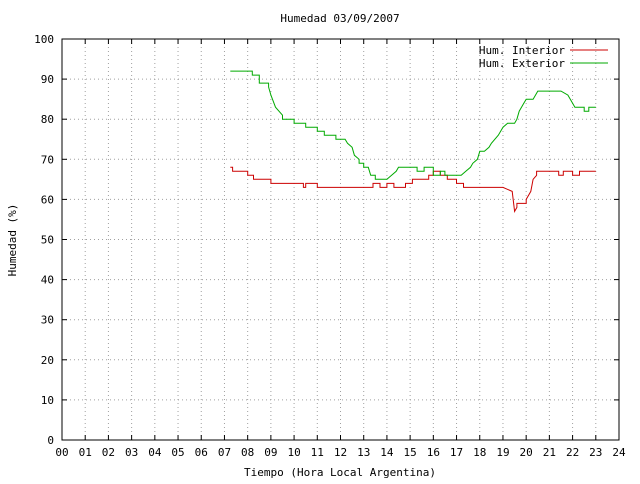 The height and width of the screenshot is (484, 640). Describe the element at coordinates (317, 452) in the screenshot. I see `x-tick-label: 11` at that location.